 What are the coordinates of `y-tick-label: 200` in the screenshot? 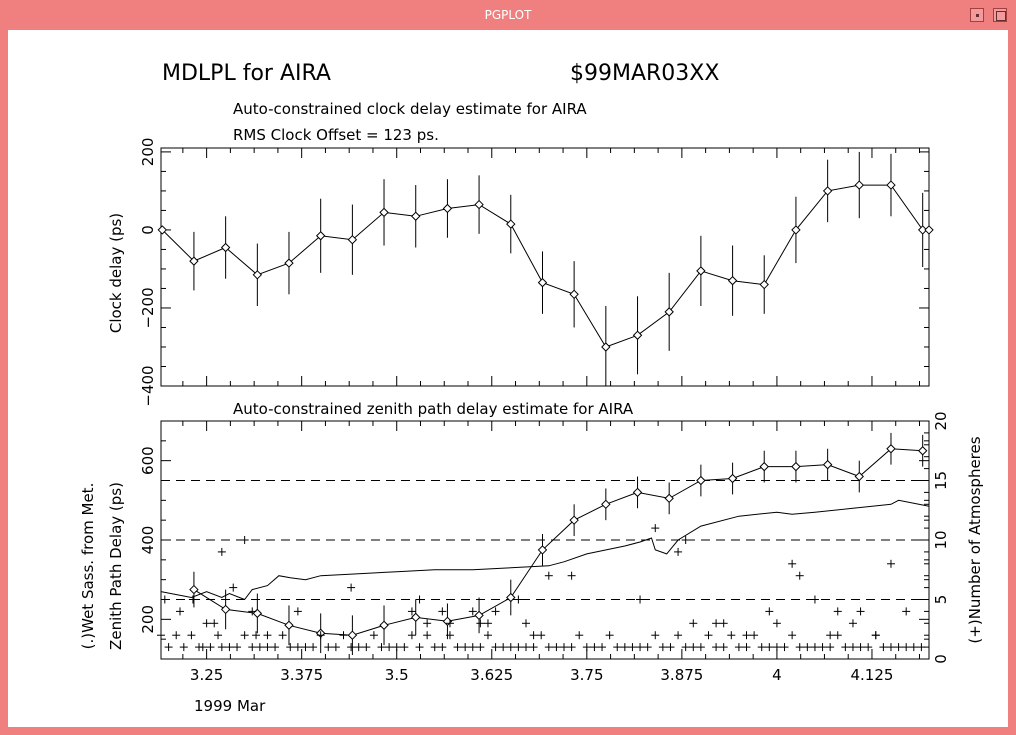 It's located at (148, 152).